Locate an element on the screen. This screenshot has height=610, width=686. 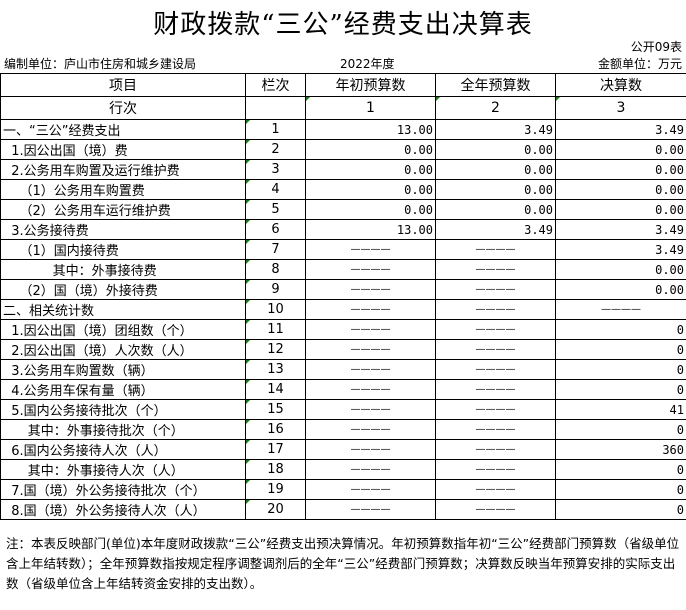
index-3: 3 is located at coordinates (620, 108).